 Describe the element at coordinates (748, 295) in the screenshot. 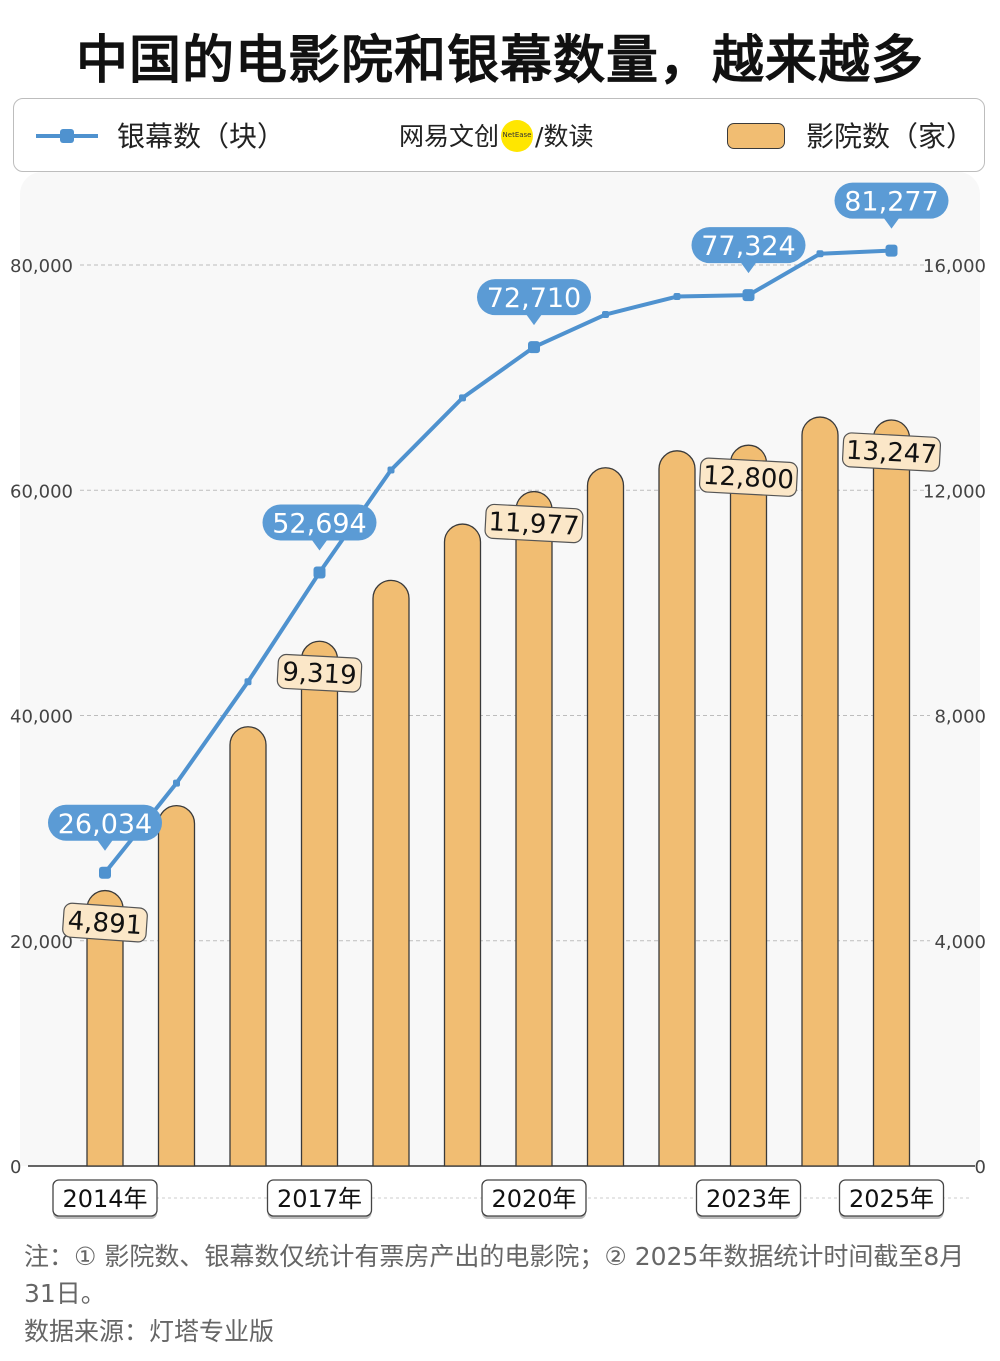

I see `line-point-2023年` at that location.